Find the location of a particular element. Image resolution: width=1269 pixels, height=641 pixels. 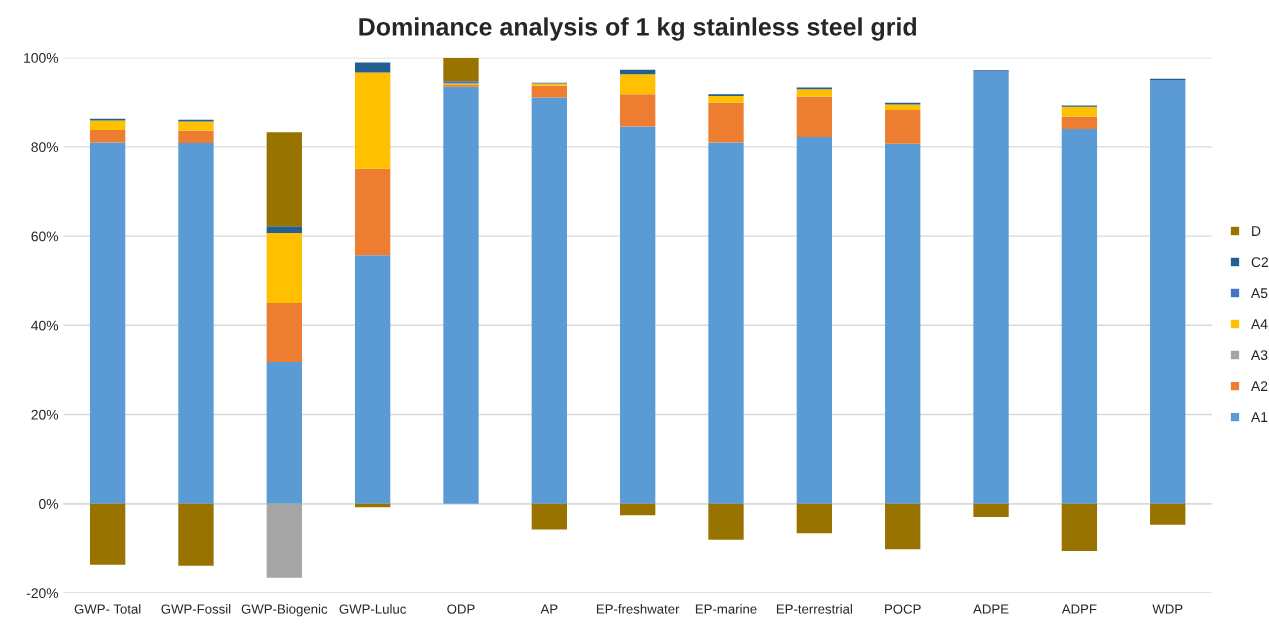

y-tick-label: 0% is located at coordinates (49, 504).